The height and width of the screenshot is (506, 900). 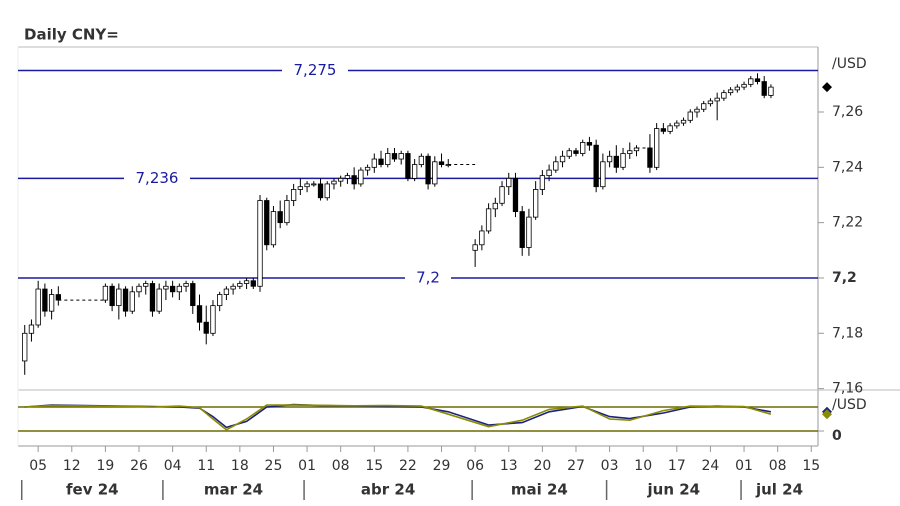 What do you see at coordinates (849, 64) in the screenshot?
I see `unit-label: /USD` at bounding box center [849, 64].